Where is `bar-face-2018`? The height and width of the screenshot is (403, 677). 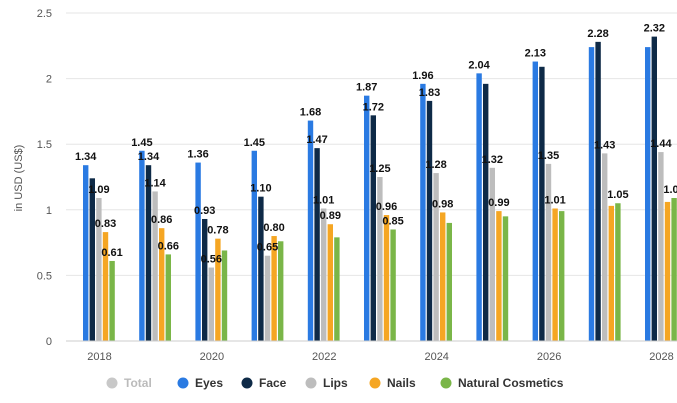 bar-face-2018 is located at coordinates (92, 259).